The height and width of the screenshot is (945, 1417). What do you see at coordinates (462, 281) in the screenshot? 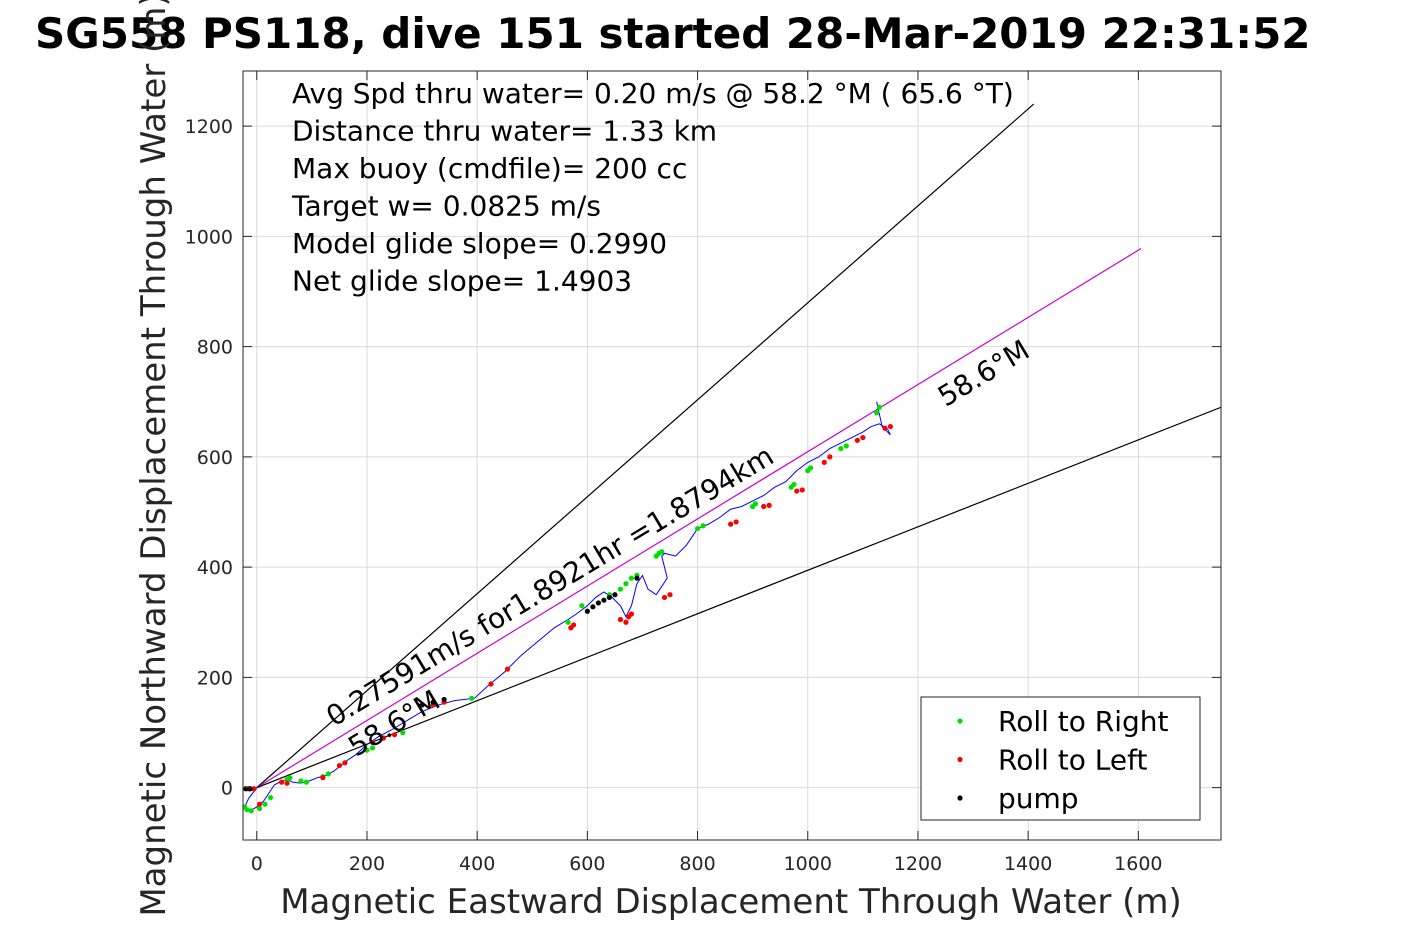
I see `stats-line: Net glide slope= 1.4903` at bounding box center [462, 281].